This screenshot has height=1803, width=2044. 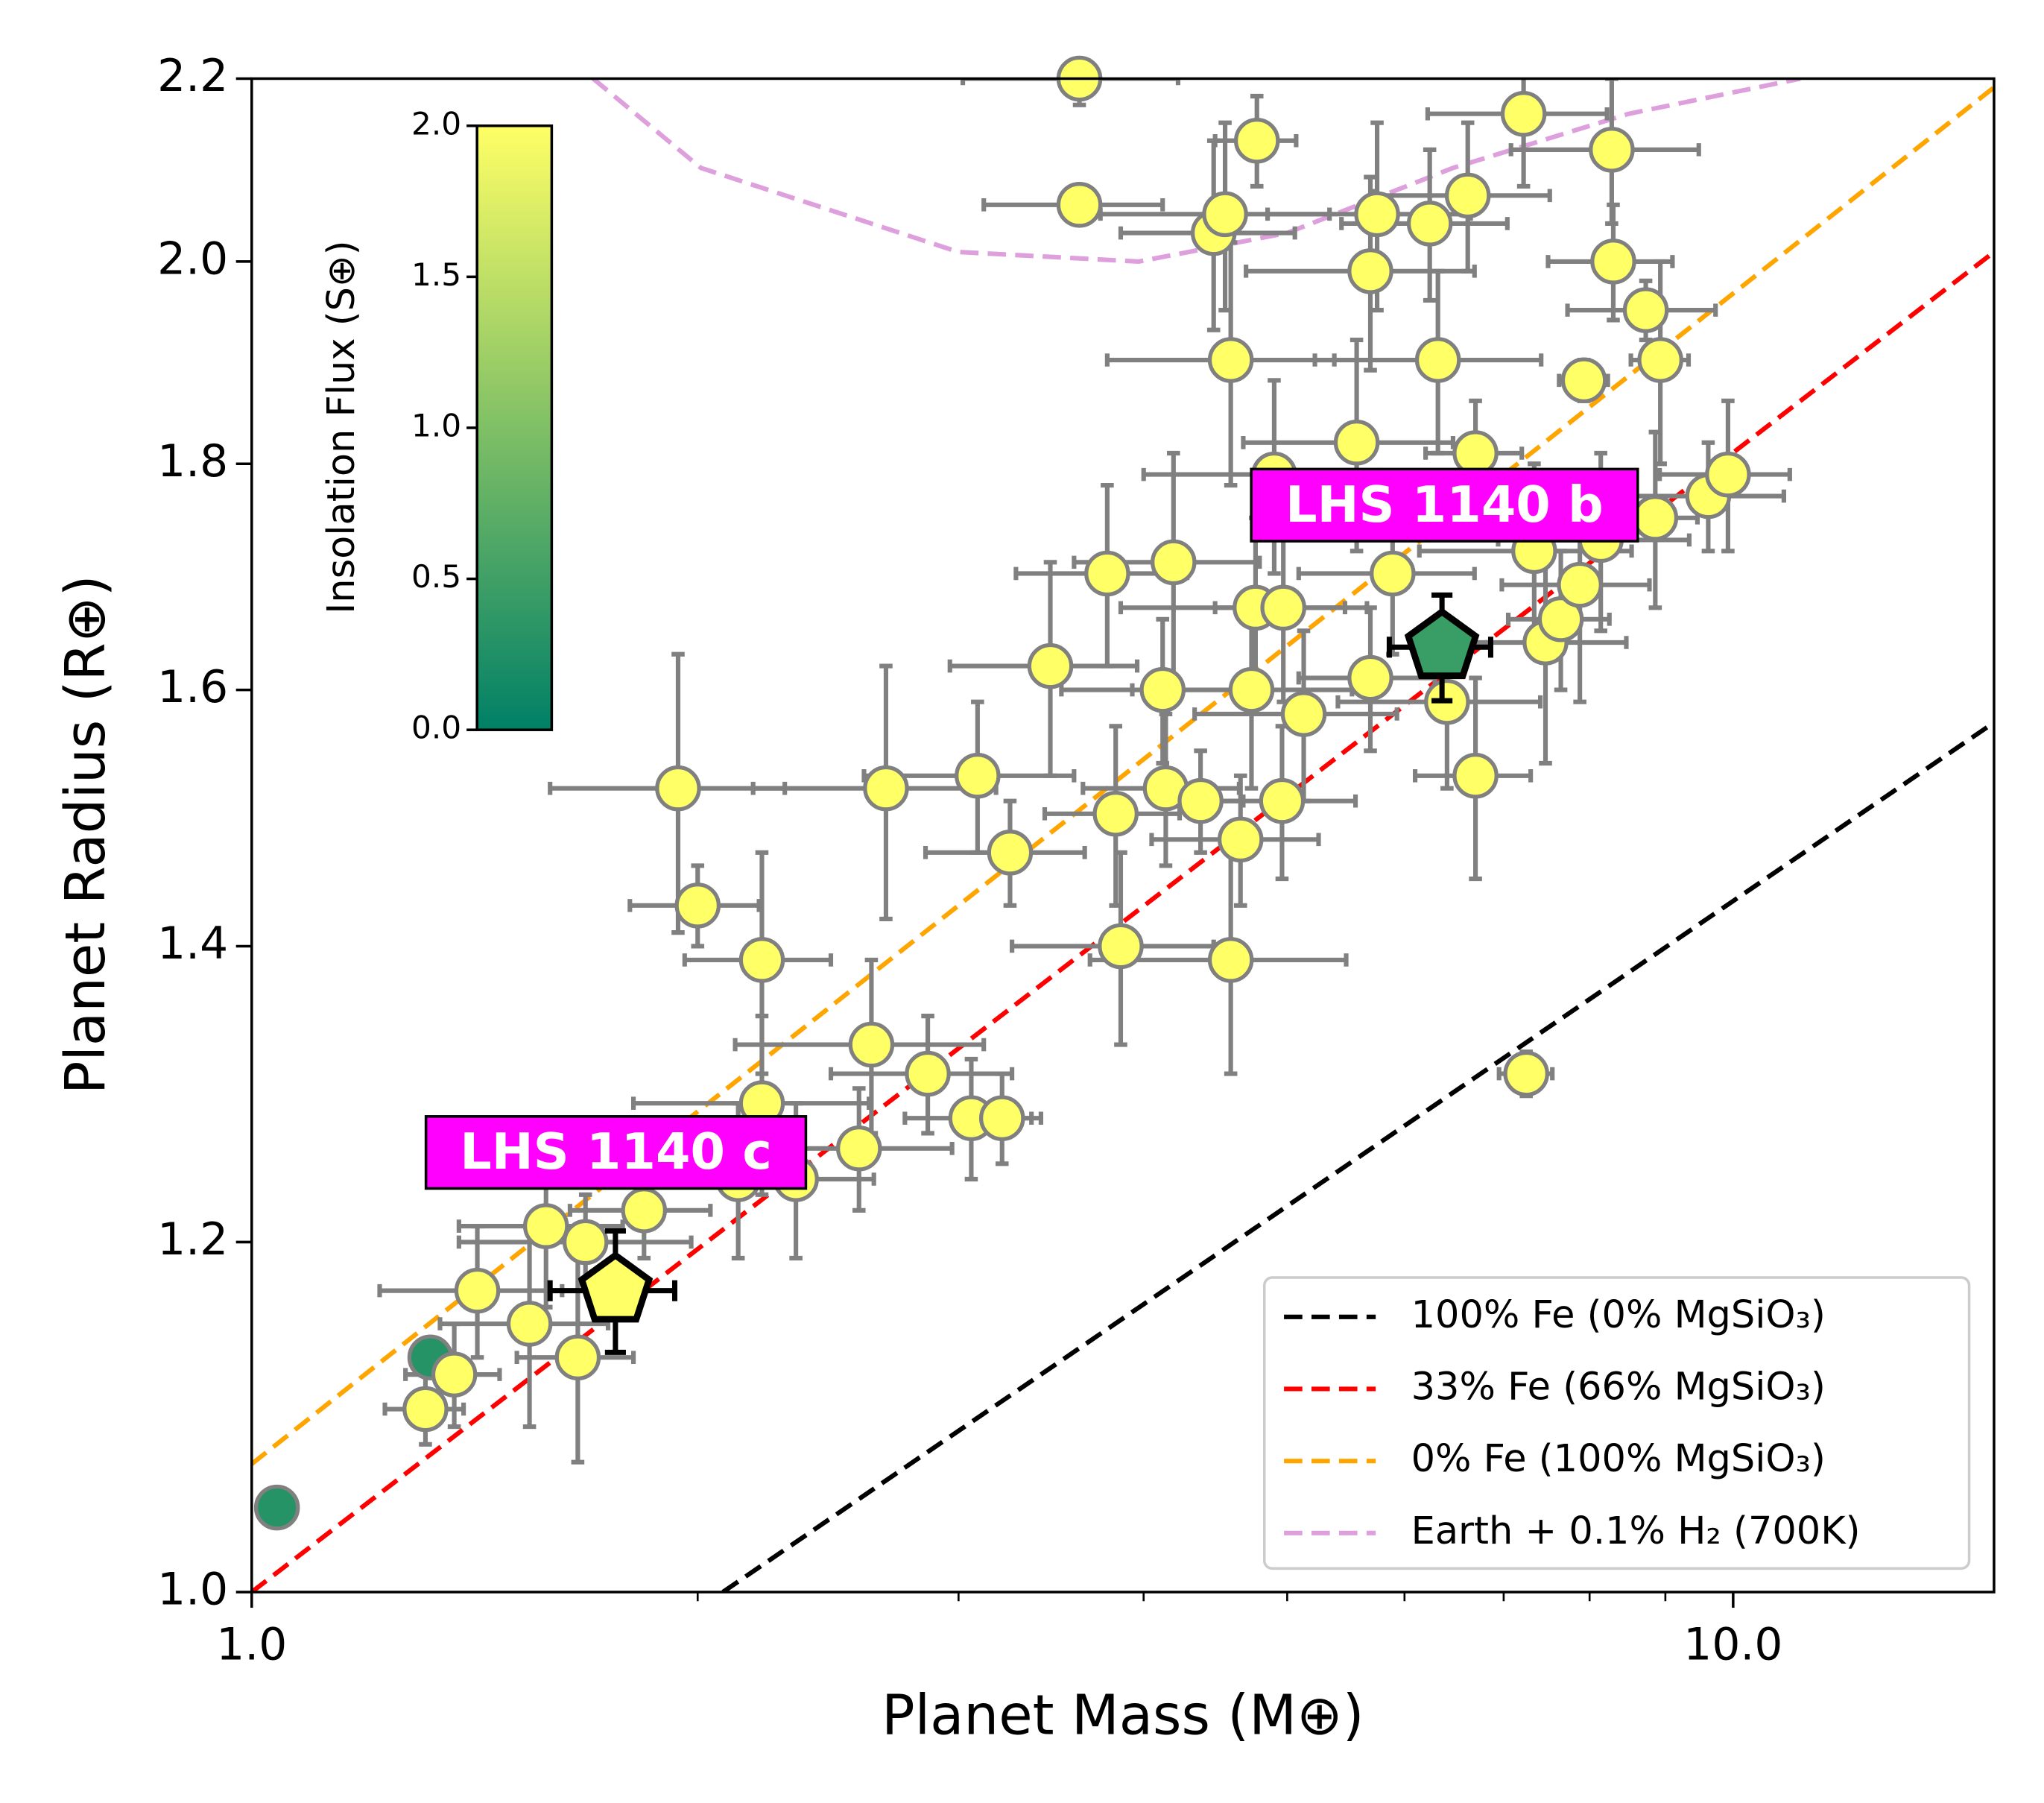 I want to click on y-tick-label: 1.0, so click(x=192, y=1590).